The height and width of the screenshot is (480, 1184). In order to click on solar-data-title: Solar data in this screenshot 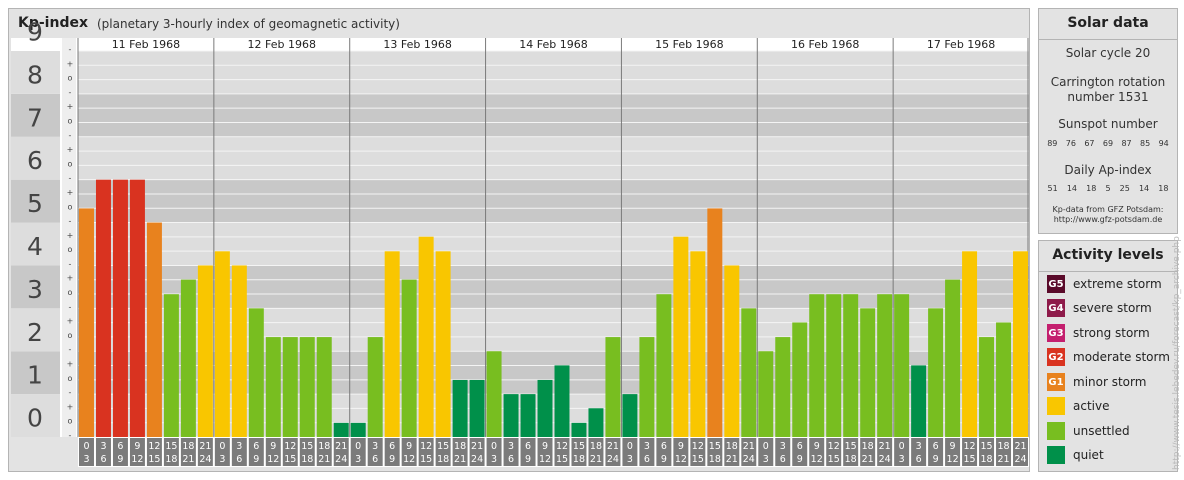, I will do `click(1108, 23)`.